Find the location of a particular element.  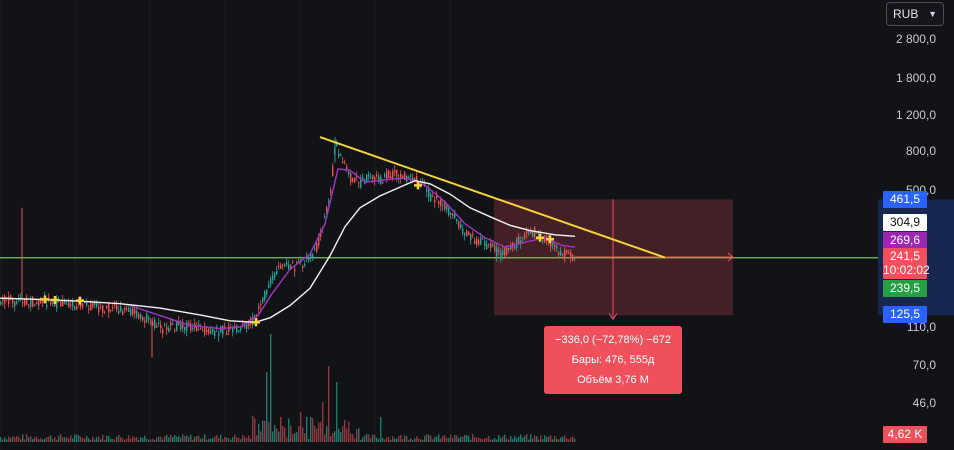

measure-bars: Бары: 476, 555д is located at coordinates (613, 360).